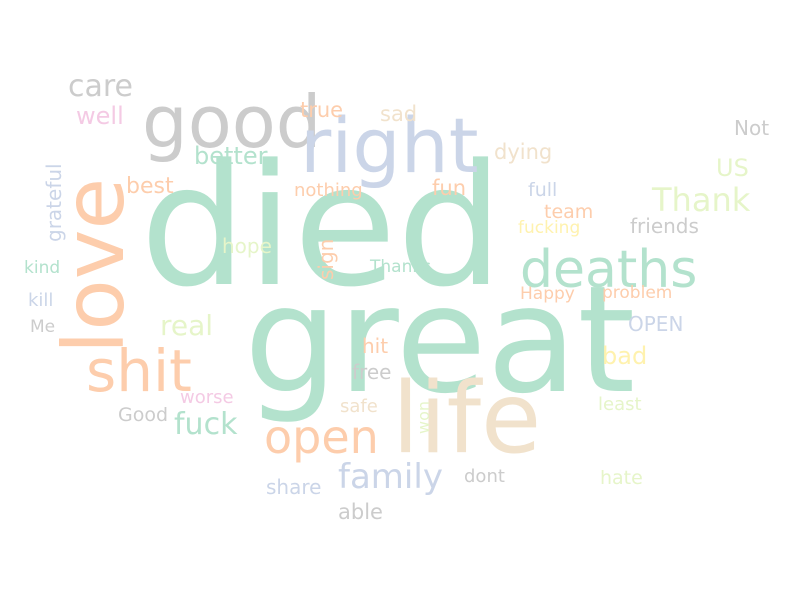 The image size is (794, 594). Describe the element at coordinates (523, 152) in the screenshot. I see `word-dying: dying` at that location.